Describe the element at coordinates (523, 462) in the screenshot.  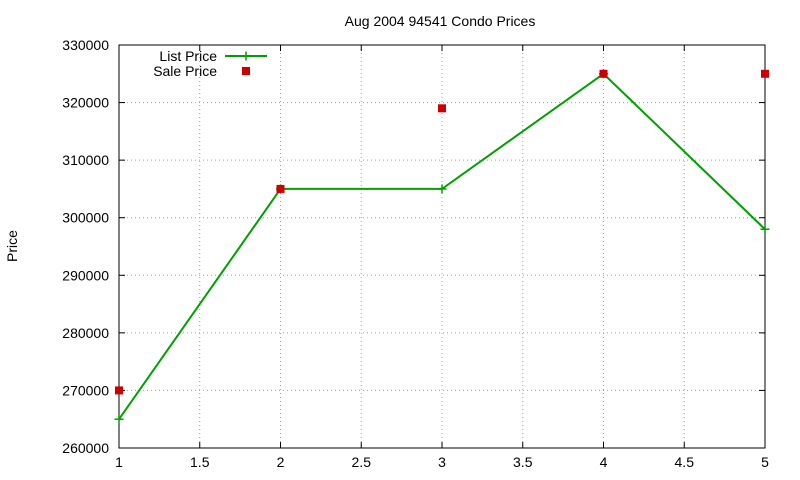
I see `x-tick-label: 3.5` at that location.